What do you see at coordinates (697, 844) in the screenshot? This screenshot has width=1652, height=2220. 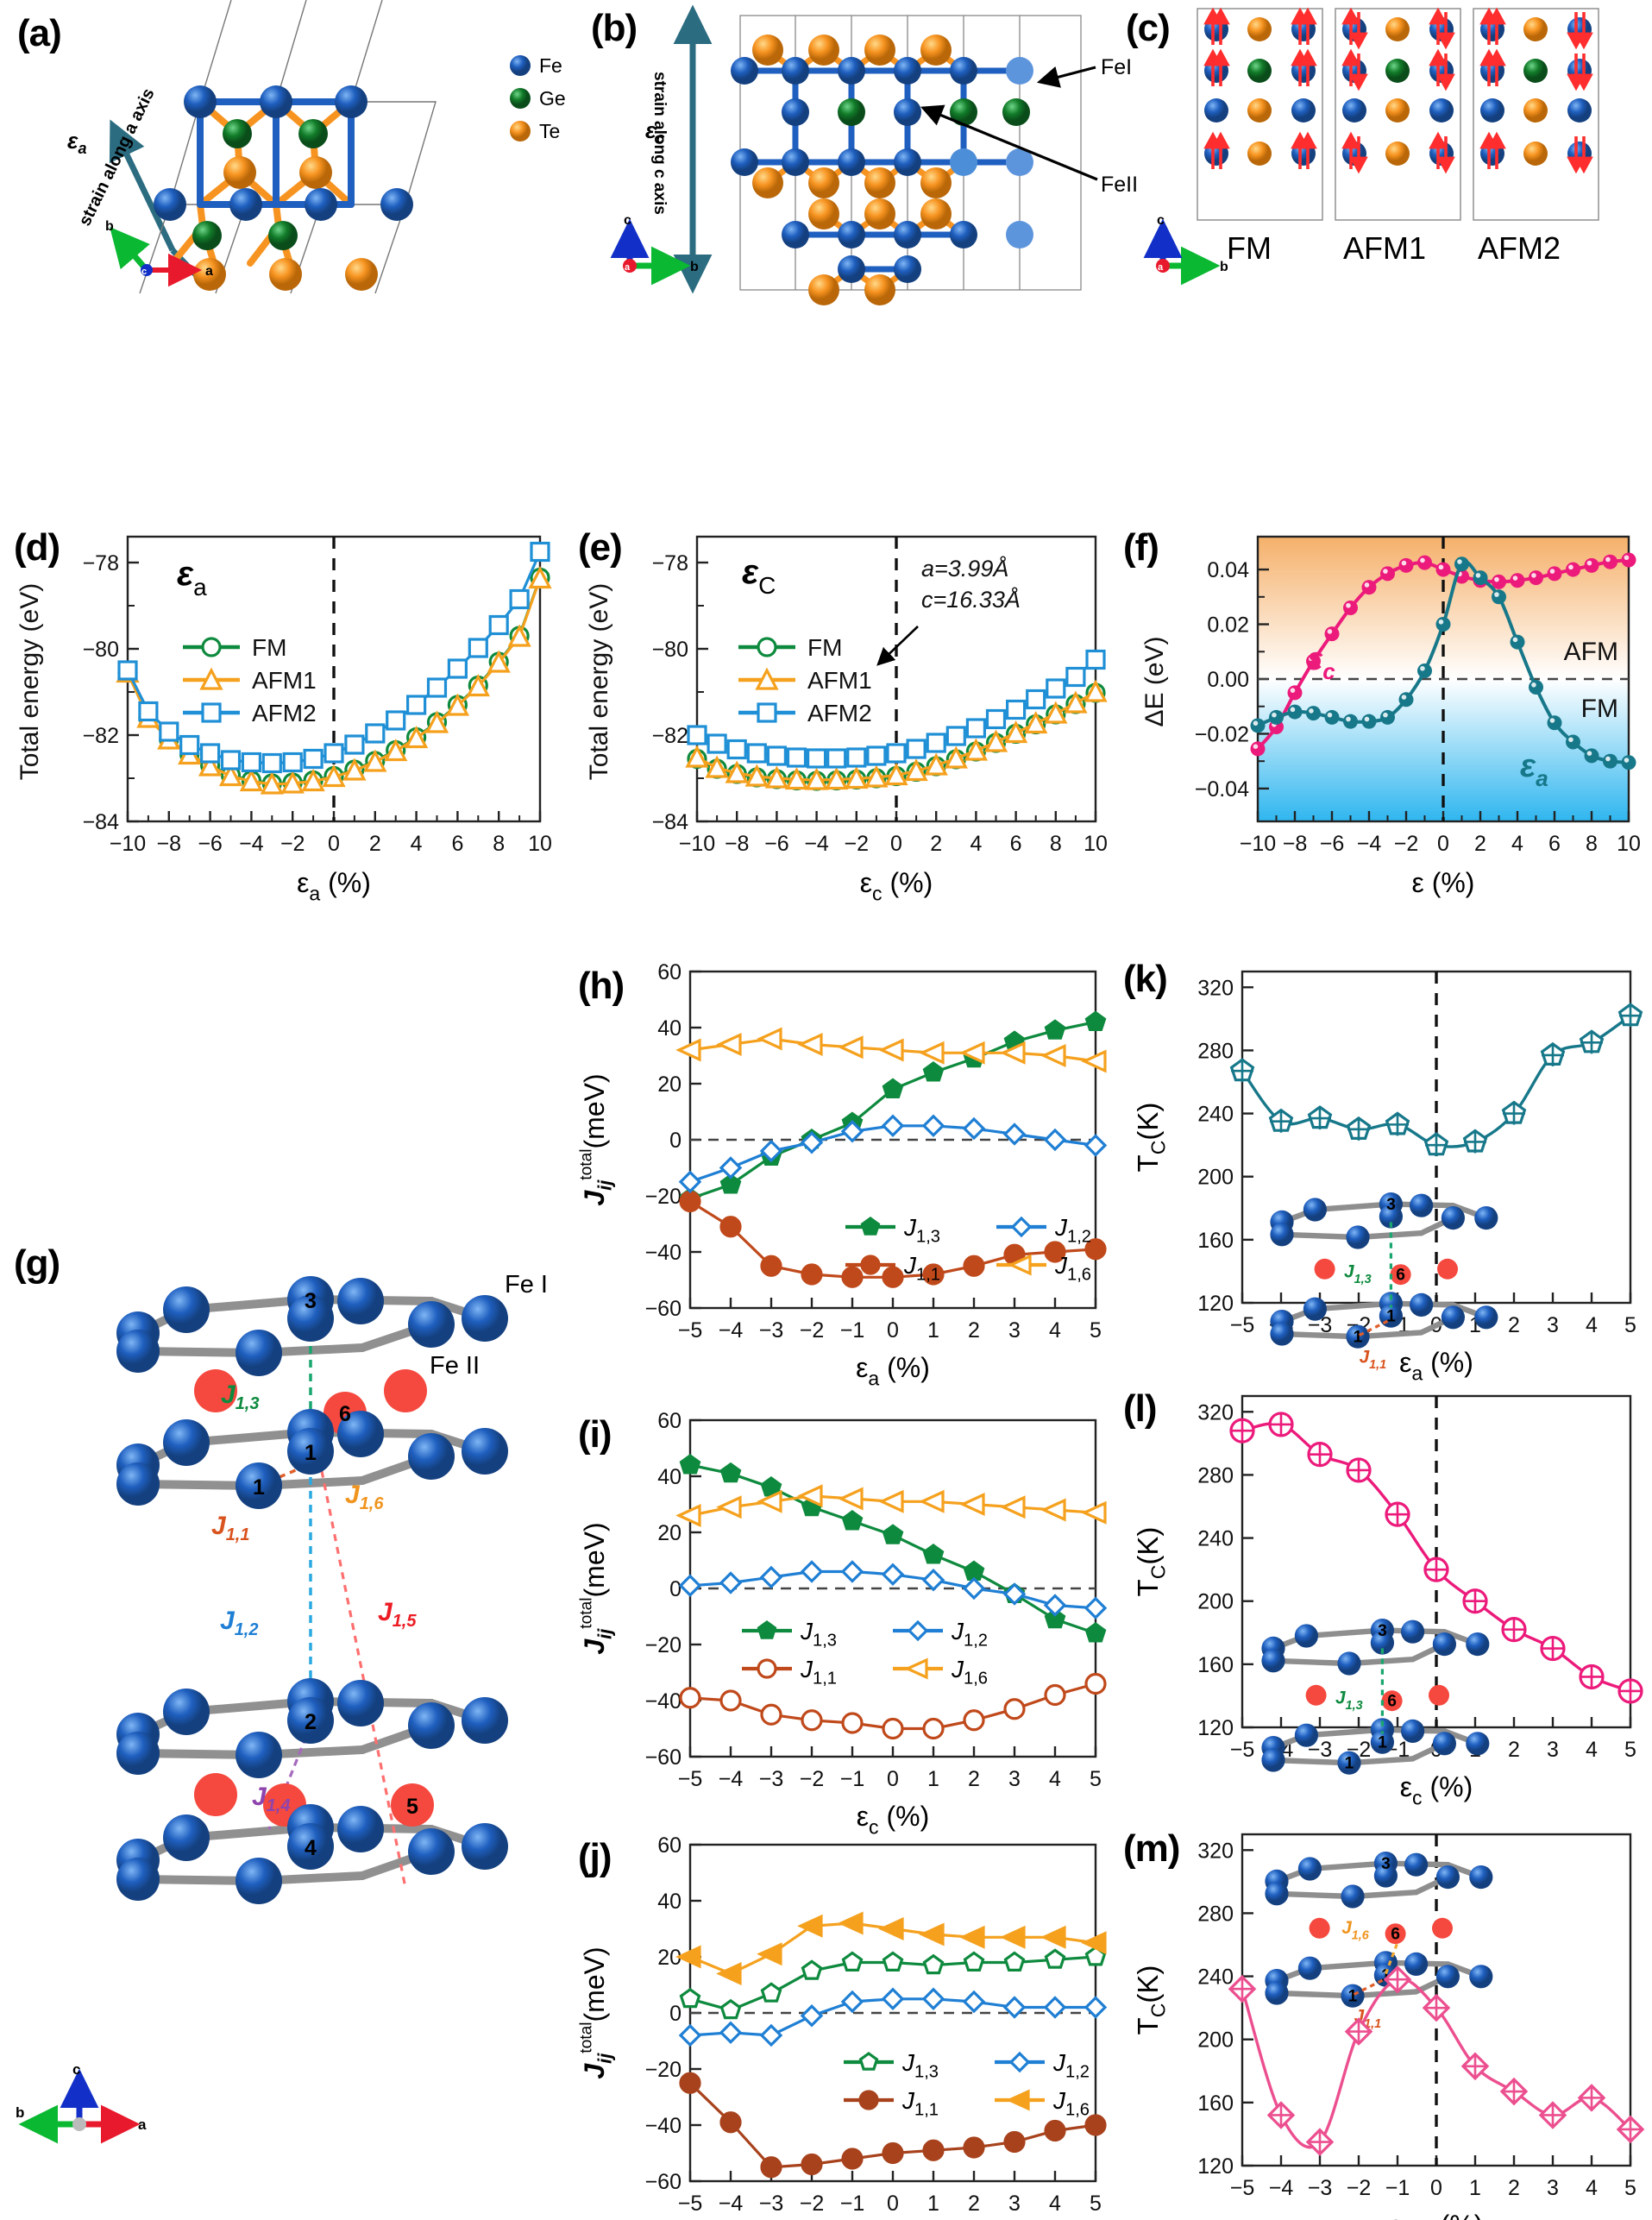 I see `x-tick-label: −10` at bounding box center [697, 844].